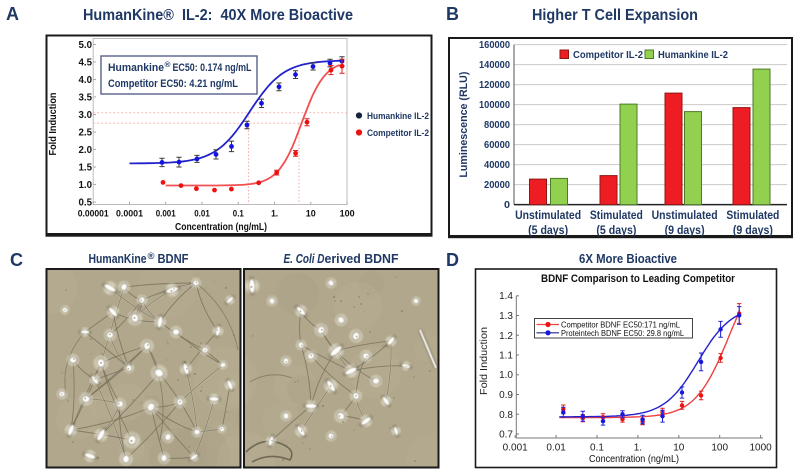  What do you see at coordinates (86, 98) in the screenshot?
I see `svg-text: 3.5` at bounding box center [86, 98].